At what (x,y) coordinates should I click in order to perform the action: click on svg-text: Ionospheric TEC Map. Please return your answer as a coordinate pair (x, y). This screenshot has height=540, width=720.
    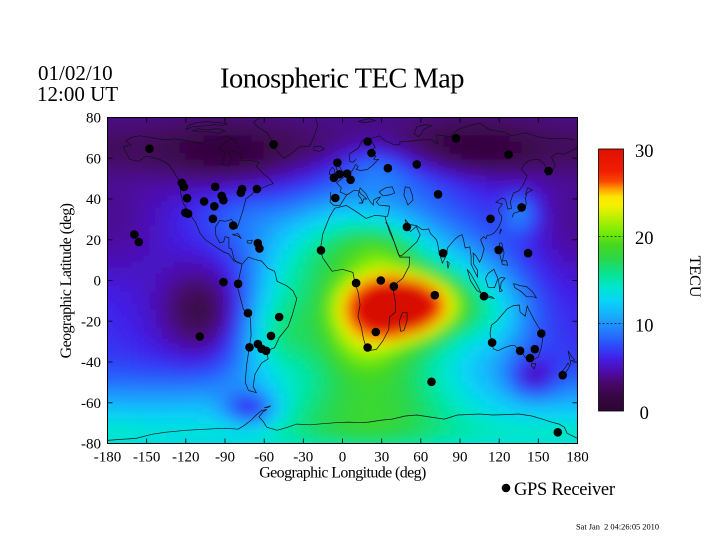
    Looking at the image, I should click on (342, 79).